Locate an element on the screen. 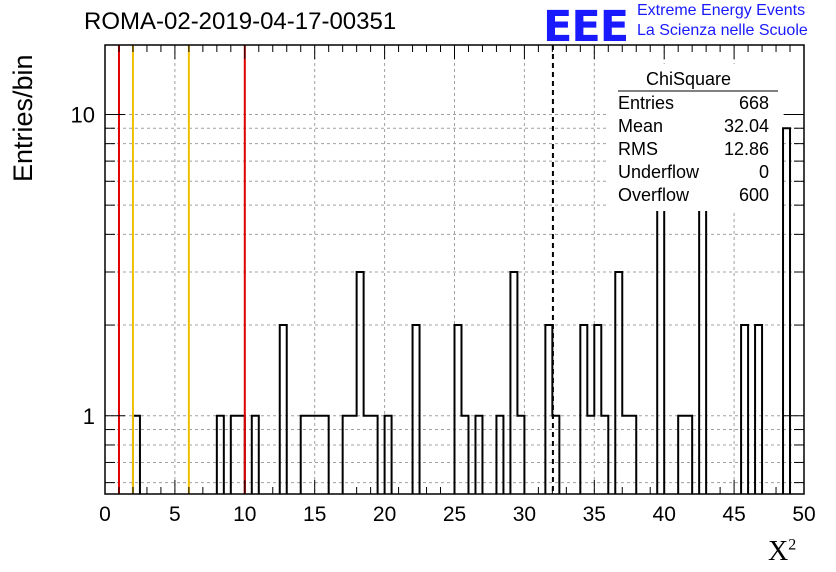  x-tick-label: 25 is located at coordinates (454, 514).